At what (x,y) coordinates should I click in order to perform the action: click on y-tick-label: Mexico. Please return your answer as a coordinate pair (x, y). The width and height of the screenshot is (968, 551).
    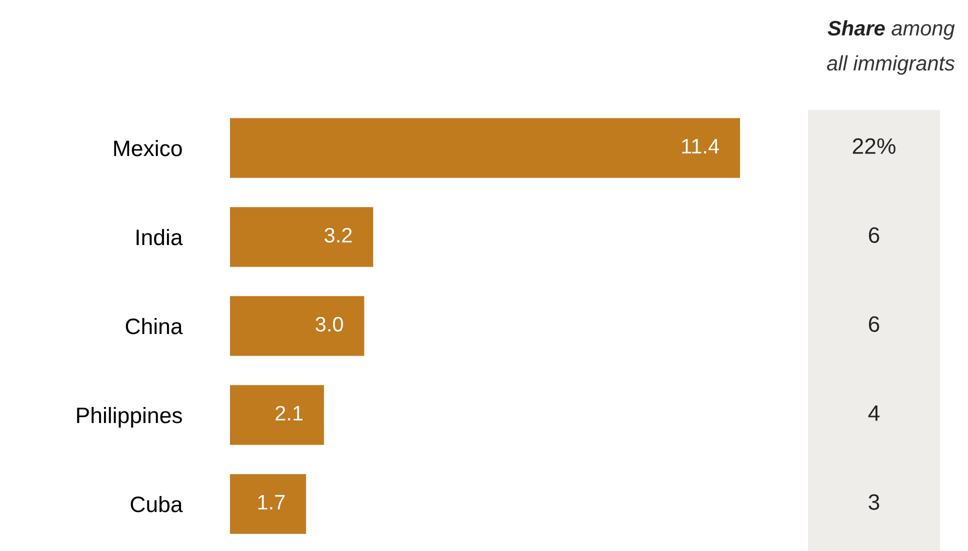
    Looking at the image, I should click on (148, 148).